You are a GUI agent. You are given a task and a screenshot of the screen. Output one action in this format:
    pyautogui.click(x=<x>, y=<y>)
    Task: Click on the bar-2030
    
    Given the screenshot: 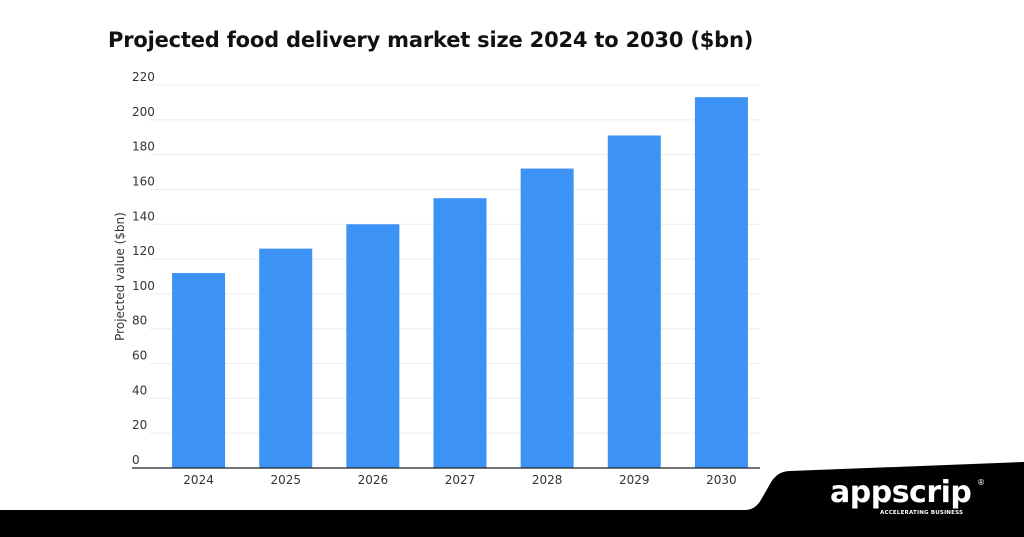 What is the action you would take?
    pyautogui.click(x=721, y=282)
    